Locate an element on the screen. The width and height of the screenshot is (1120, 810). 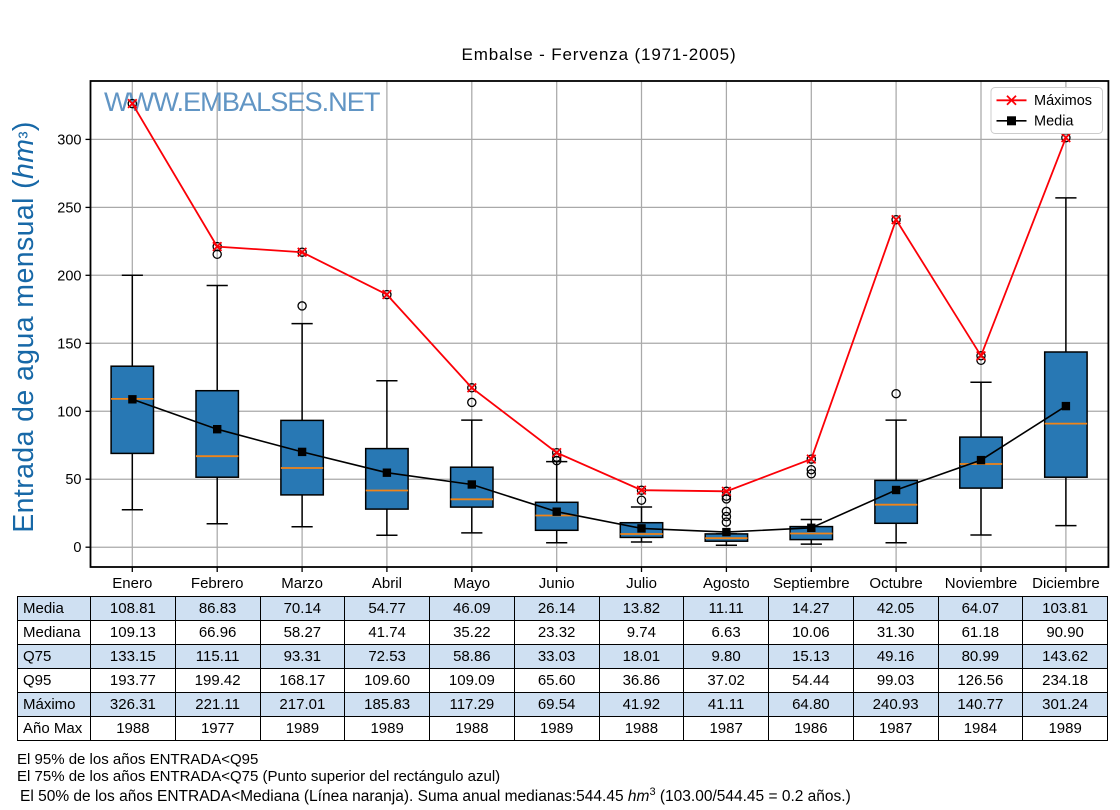
svg-text: Diciembre is located at coordinates (1066, 583).